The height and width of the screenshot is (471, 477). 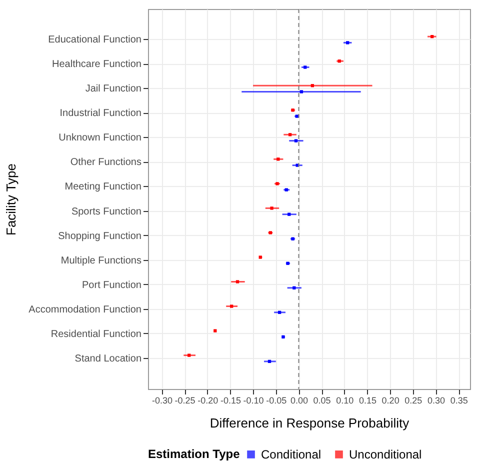 I want to click on x-tick-label: 0.15, so click(x=367, y=401).